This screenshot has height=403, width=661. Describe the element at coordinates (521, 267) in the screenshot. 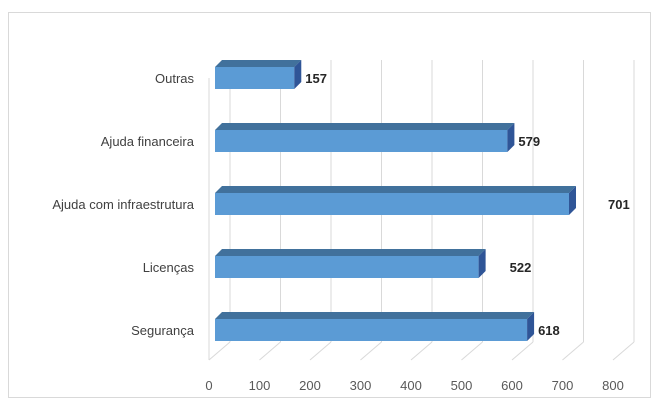

I see `data-label: 522` at that location.